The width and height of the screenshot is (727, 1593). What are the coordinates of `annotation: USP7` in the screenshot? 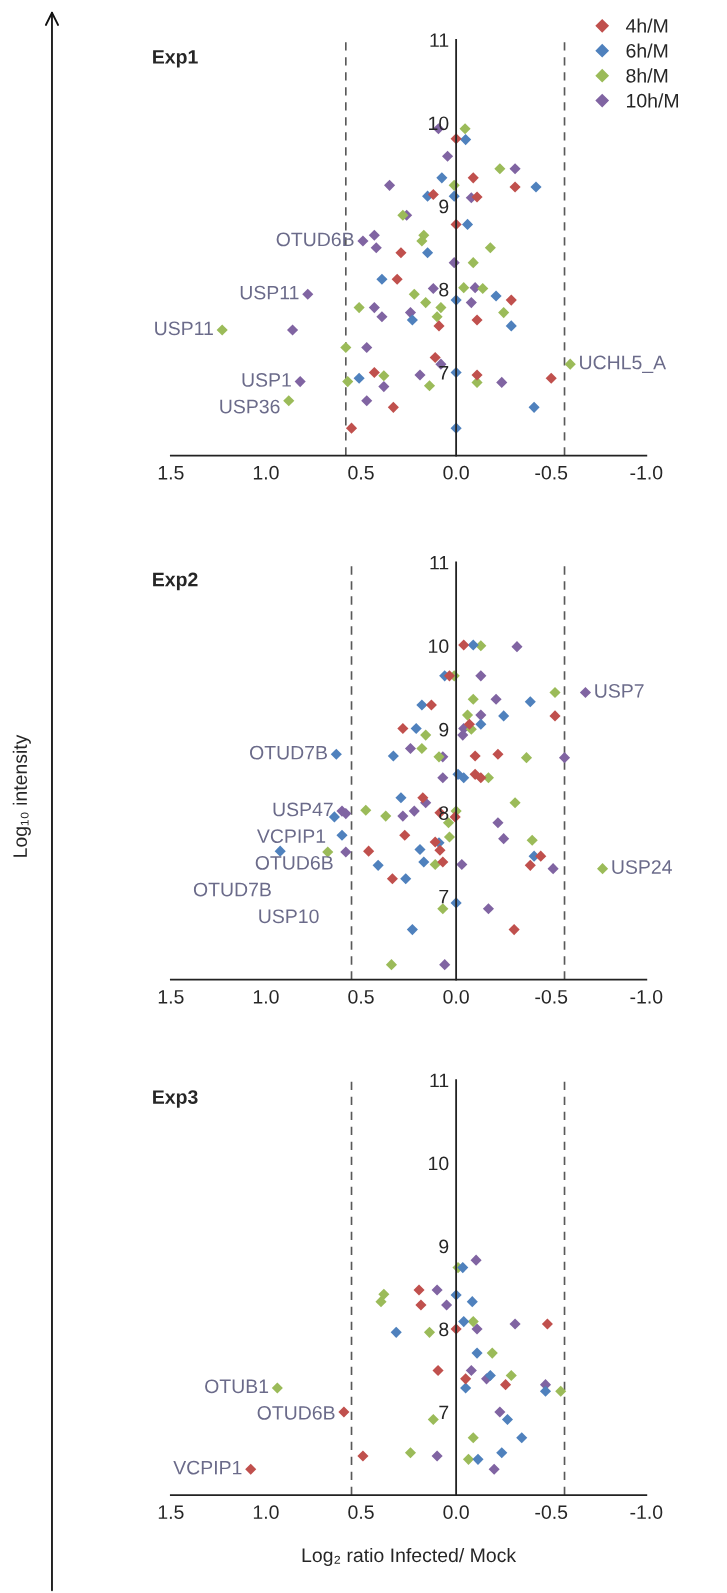 It's located at (619, 691).